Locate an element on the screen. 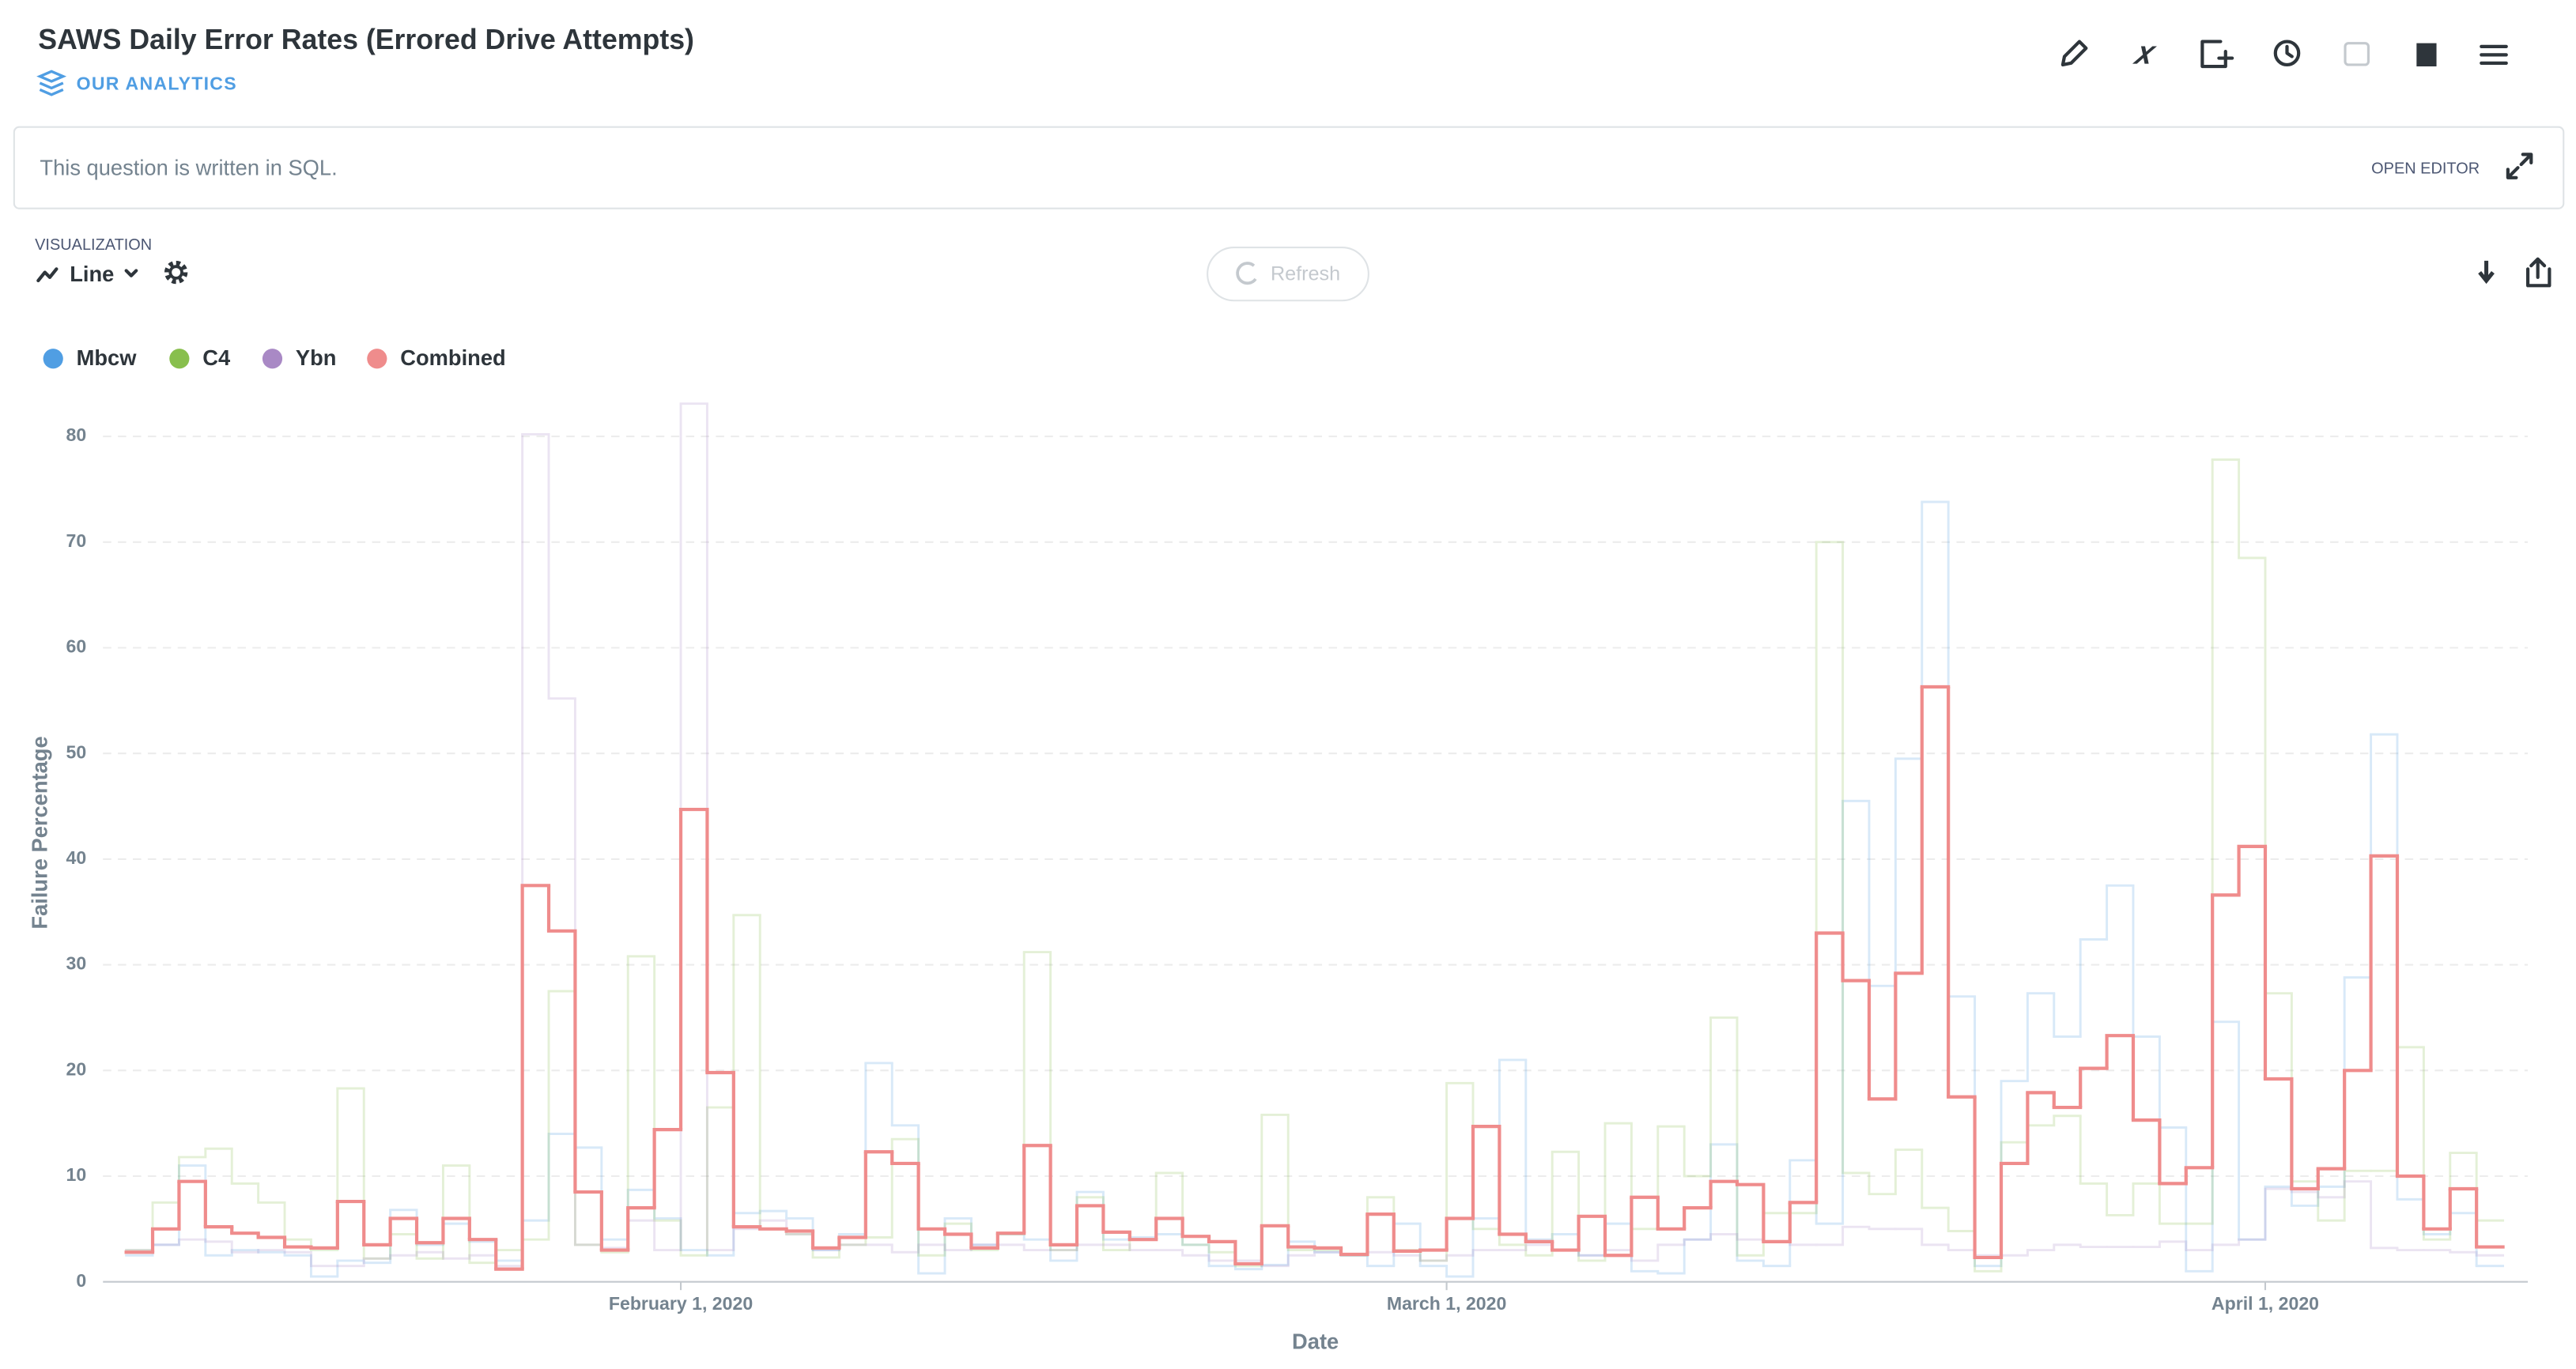 The height and width of the screenshot is (1369, 2576). bookmark-icon is located at coordinates (2426, 55).